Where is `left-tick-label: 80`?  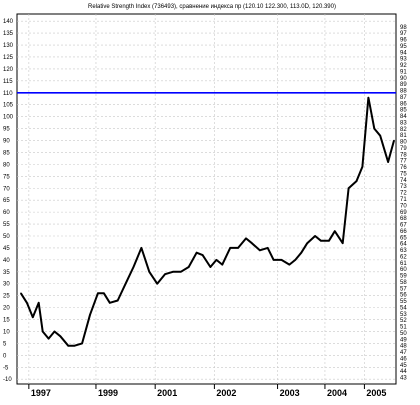
left-tick-label: 80 is located at coordinates (6, 165).